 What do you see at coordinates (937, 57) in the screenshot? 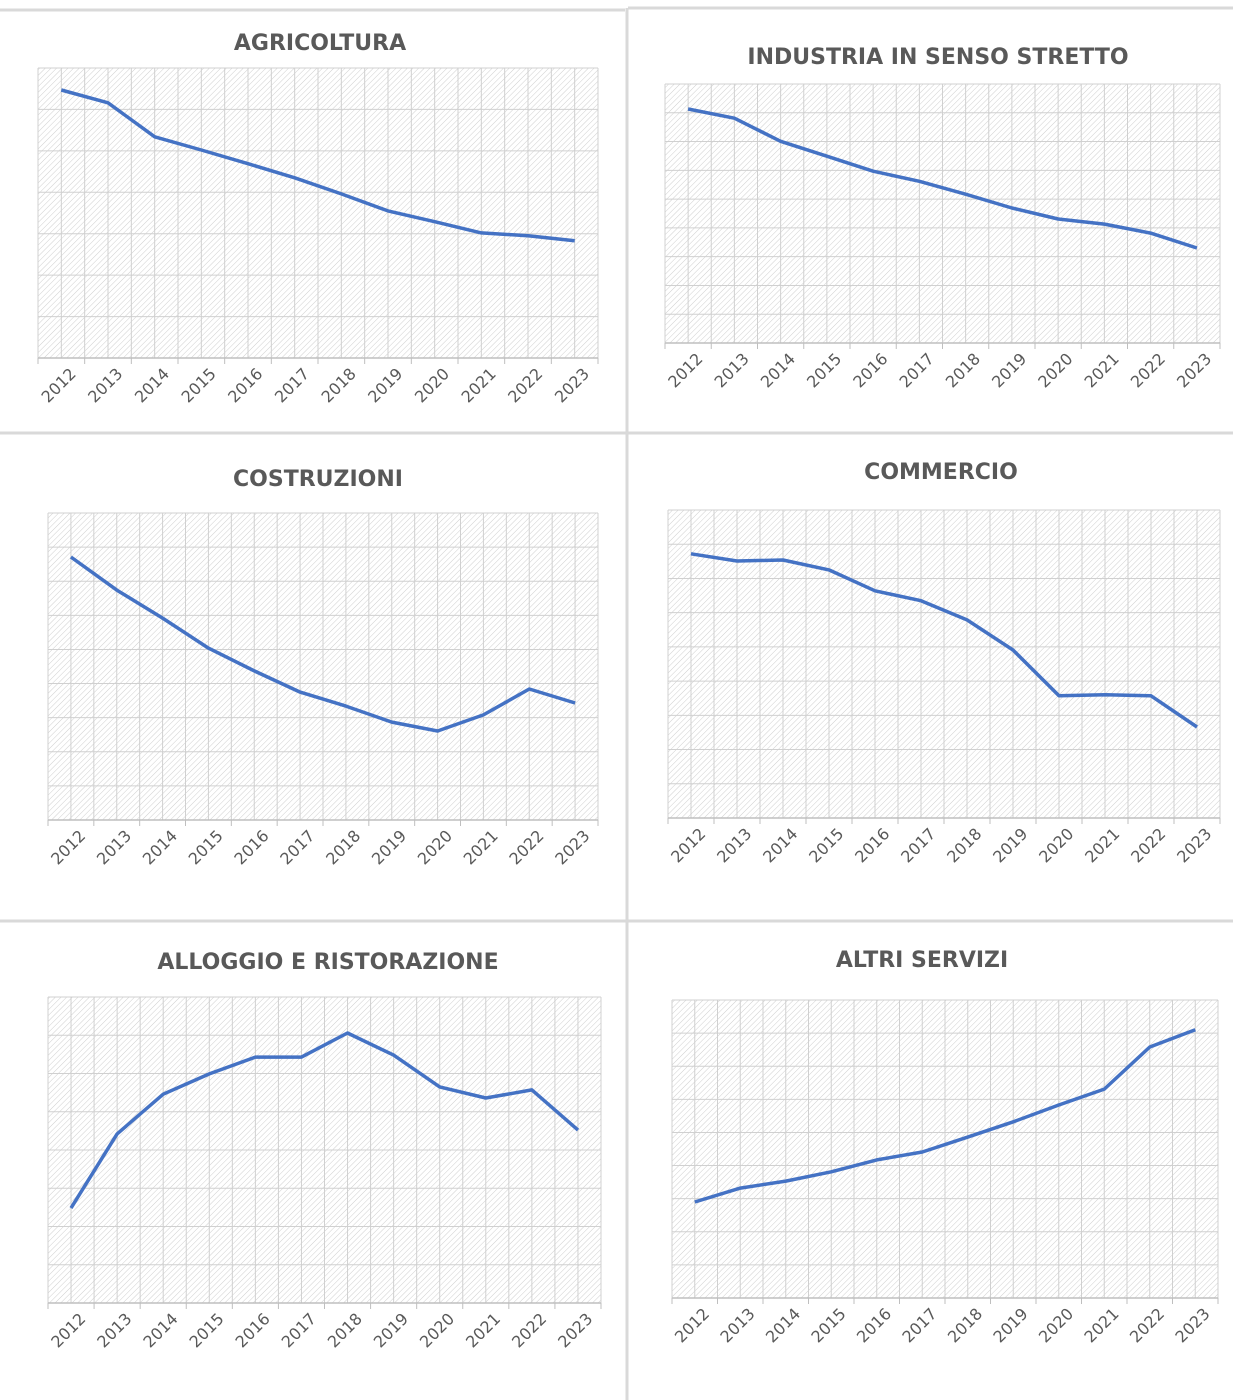
I see `chart-title: INDUSTRIA IN SENSO STRETTO` at bounding box center [937, 57].